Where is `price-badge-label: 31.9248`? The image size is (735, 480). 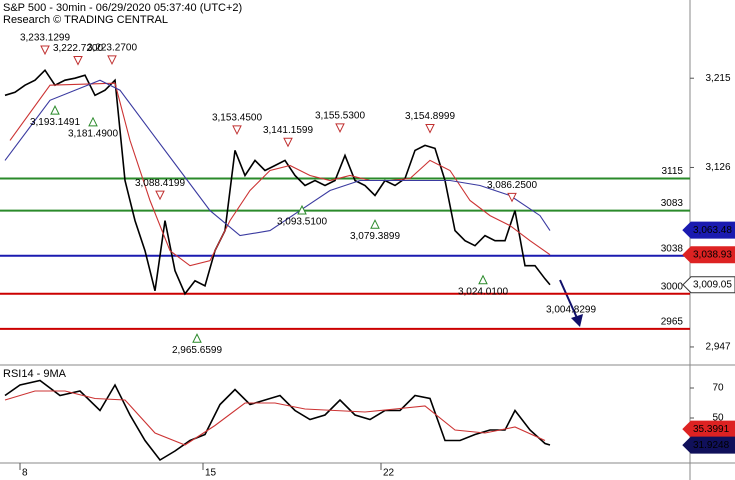
price-badge-label: 31.9248 is located at coordinates (711, 445).